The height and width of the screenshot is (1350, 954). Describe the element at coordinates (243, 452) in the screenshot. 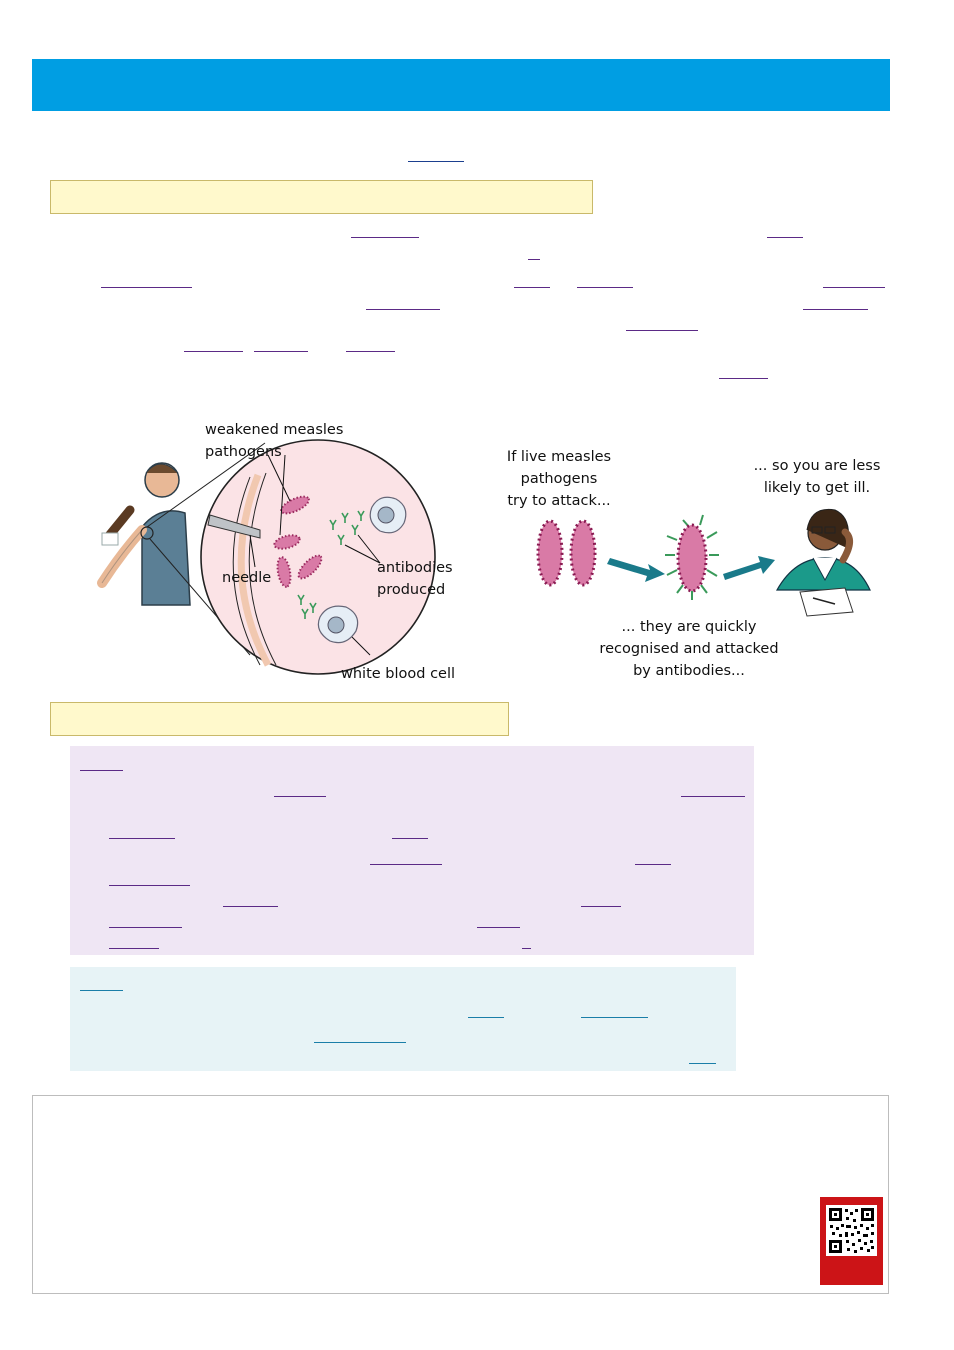

I see `label-pathogens: pathogens` at that location.